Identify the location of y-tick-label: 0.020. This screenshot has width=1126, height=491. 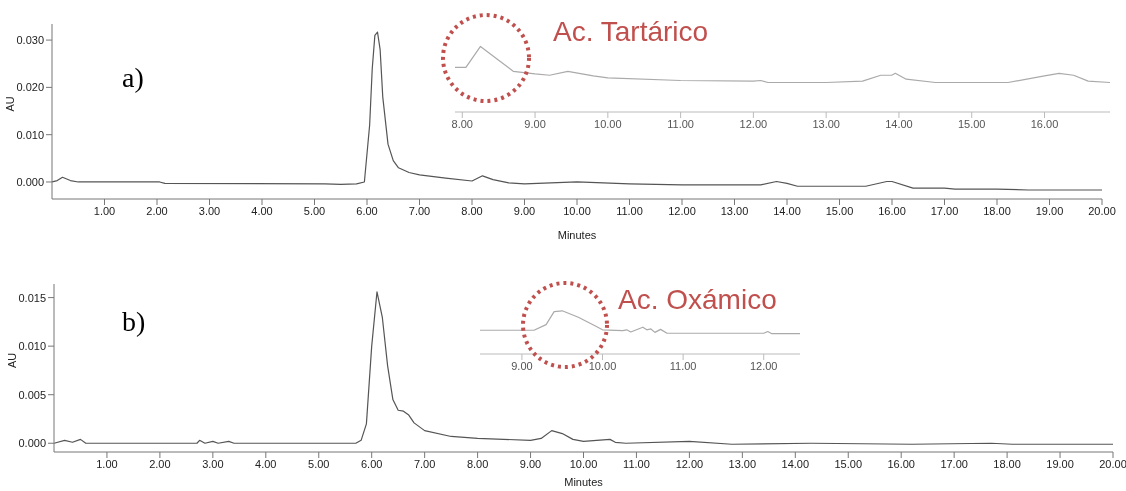
(30, 87).